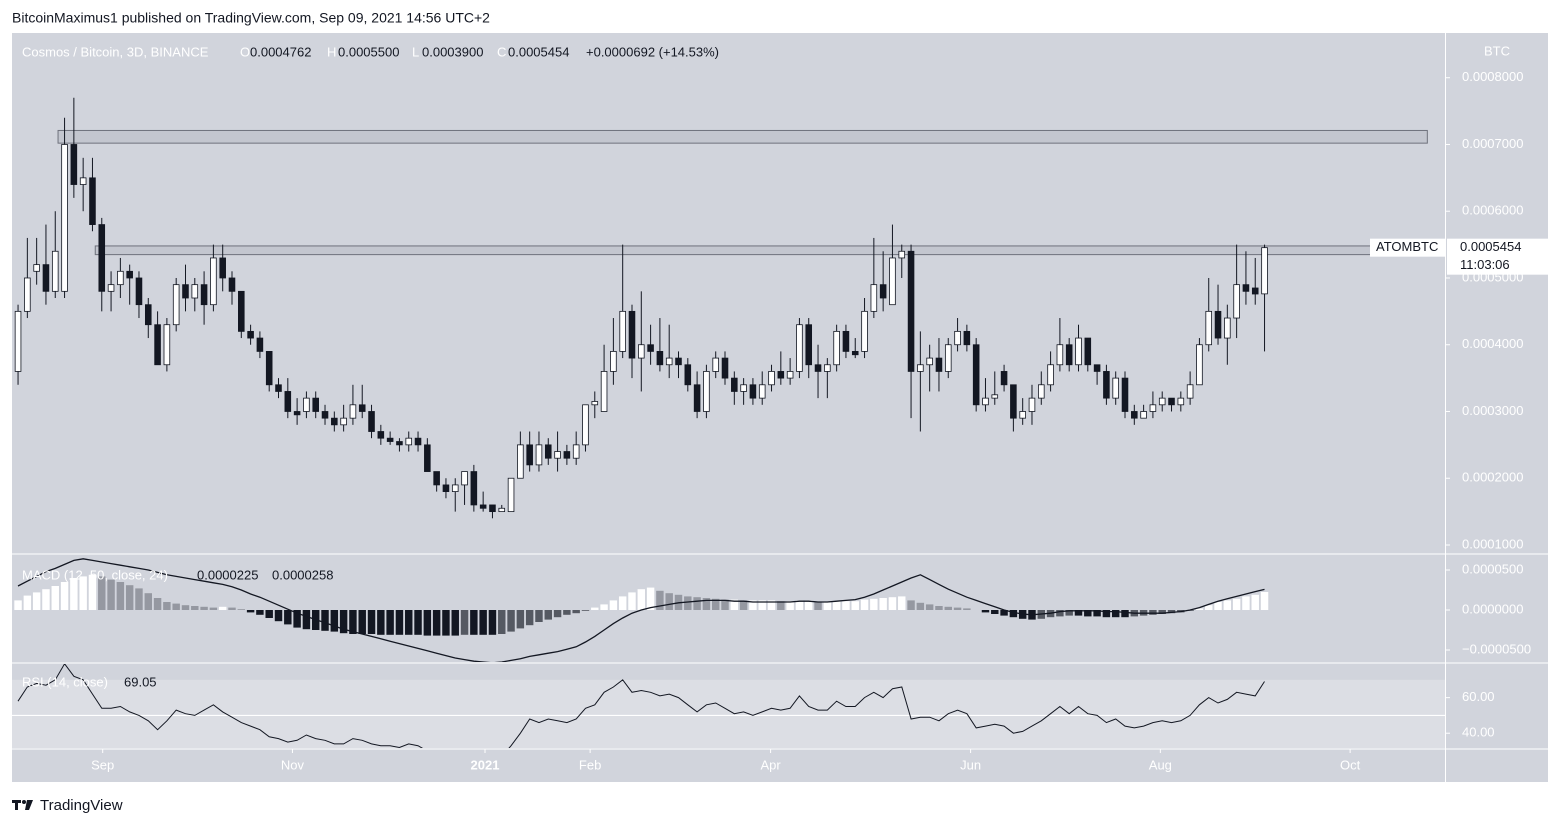 The height and width of the screenshot is (827, 1561). I want to click on x-tick-label: Oct, so click(1350, 764).